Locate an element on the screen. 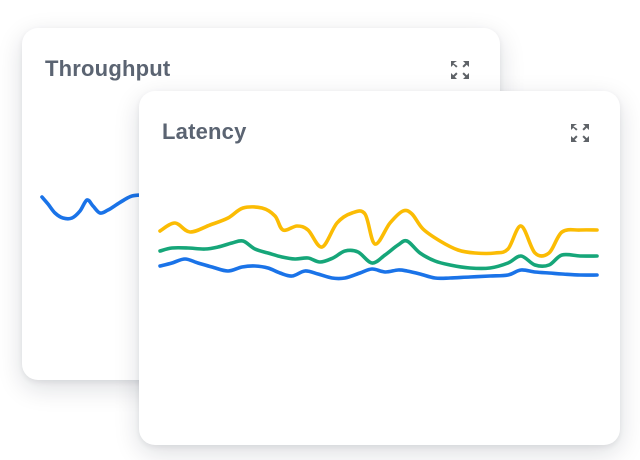  throughput-card-title: Throughput is located at coordinates (108, 68).